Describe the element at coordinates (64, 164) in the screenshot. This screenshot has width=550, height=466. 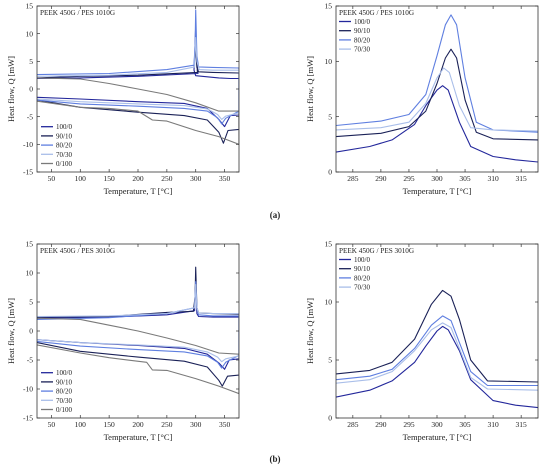
I see `legend-label: 0/100` at that location.